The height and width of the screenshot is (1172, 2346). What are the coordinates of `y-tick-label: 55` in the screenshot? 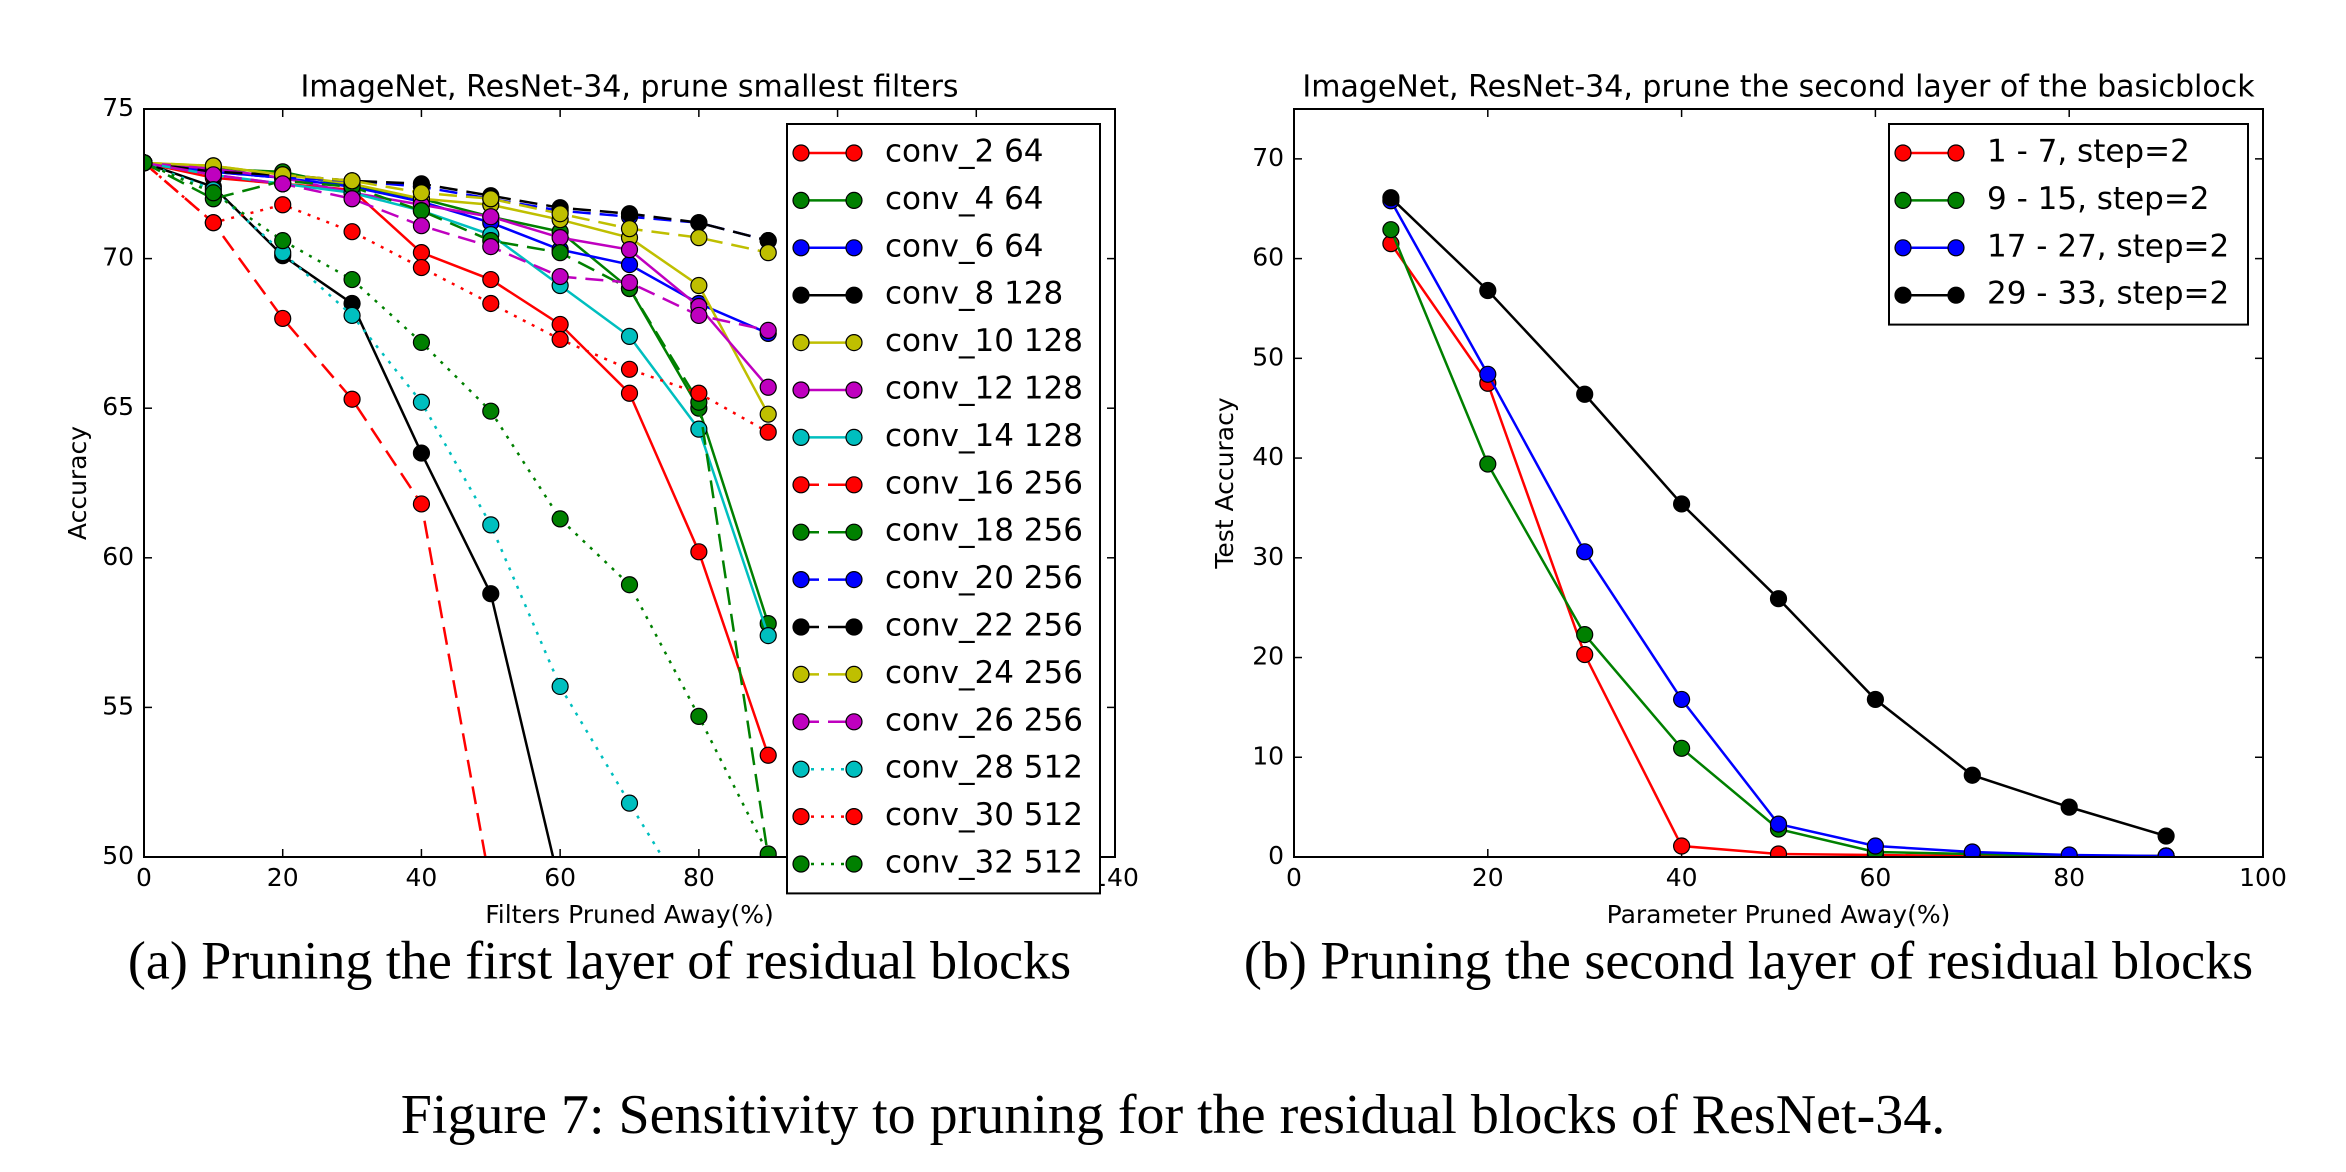 It's located at (118, 705).